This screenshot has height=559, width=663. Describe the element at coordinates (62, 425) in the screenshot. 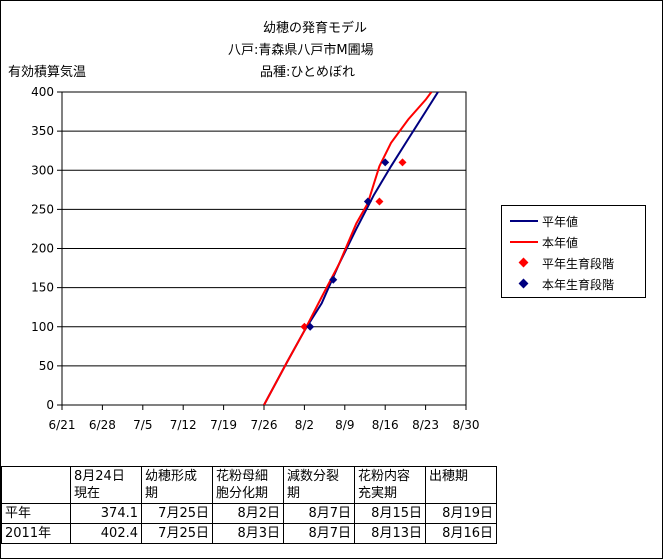

I see `x-tick-label: 6/21` at that location.